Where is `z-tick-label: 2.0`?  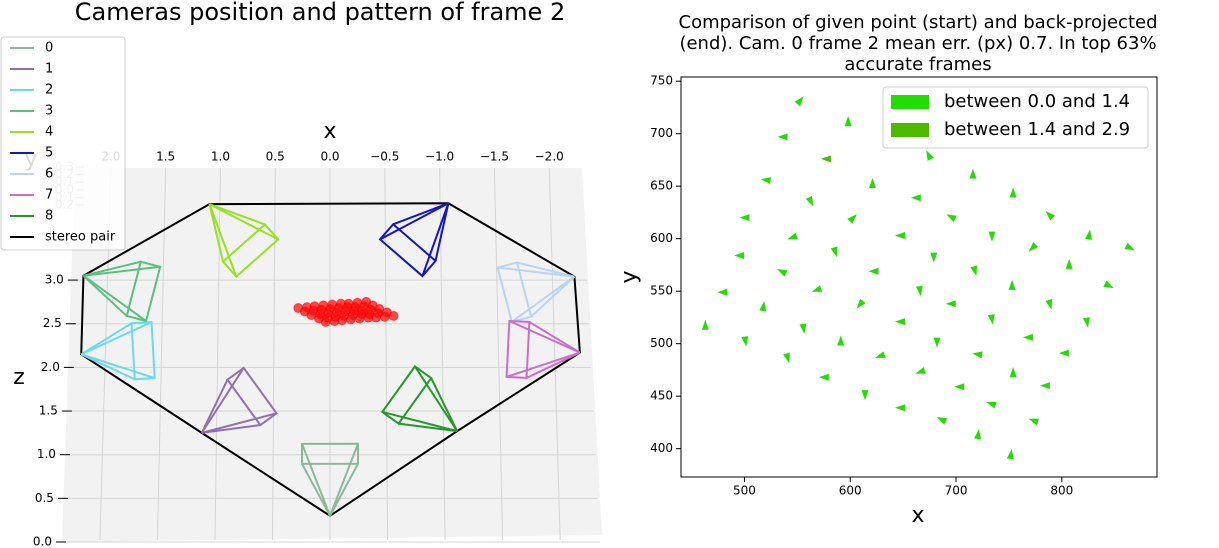
z-tick-label: 2.0 is located at coordinates (50, 367).